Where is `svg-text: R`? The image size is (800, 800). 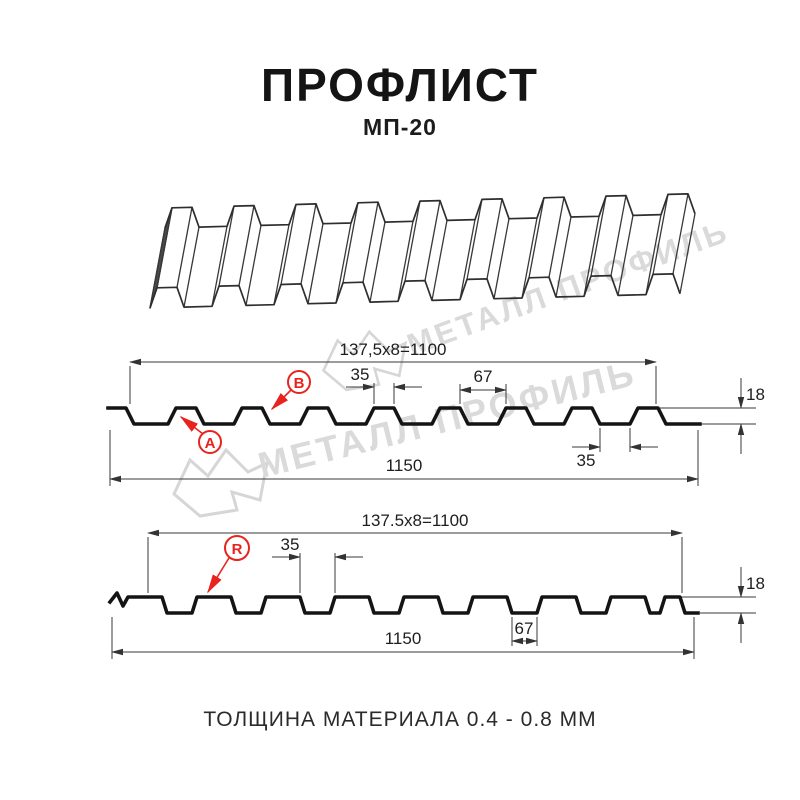 svg-text: R is located at coordinates (237, 549).